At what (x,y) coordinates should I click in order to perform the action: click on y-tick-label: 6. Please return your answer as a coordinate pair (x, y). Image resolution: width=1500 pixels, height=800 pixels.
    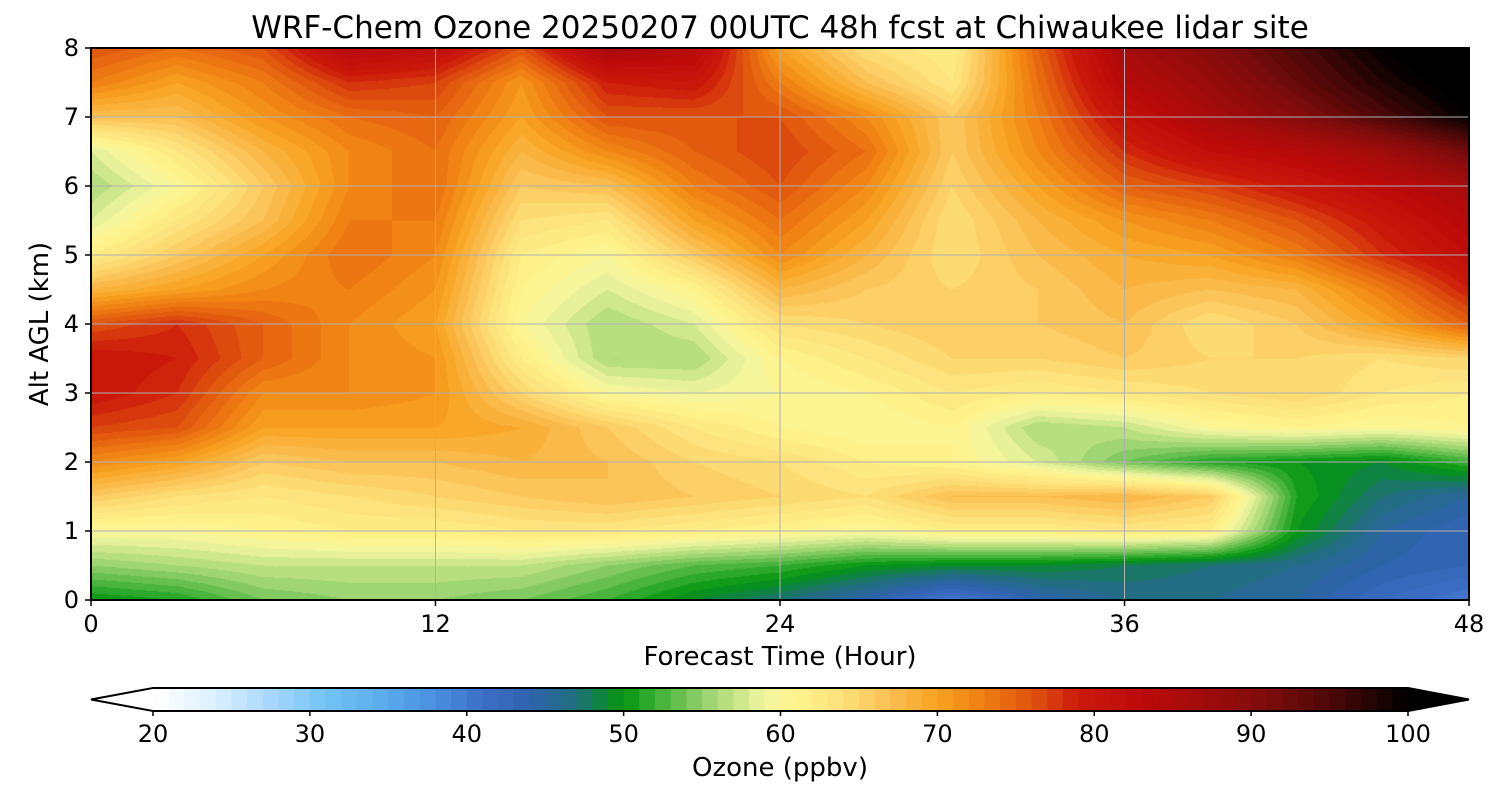
    Looking at the image, I should click on (71, 186).